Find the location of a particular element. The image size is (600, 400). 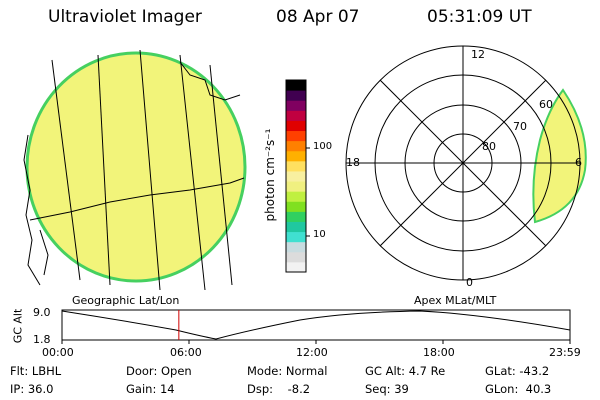

gain-info: Gain: 14 is located at coordinates (150, 389).